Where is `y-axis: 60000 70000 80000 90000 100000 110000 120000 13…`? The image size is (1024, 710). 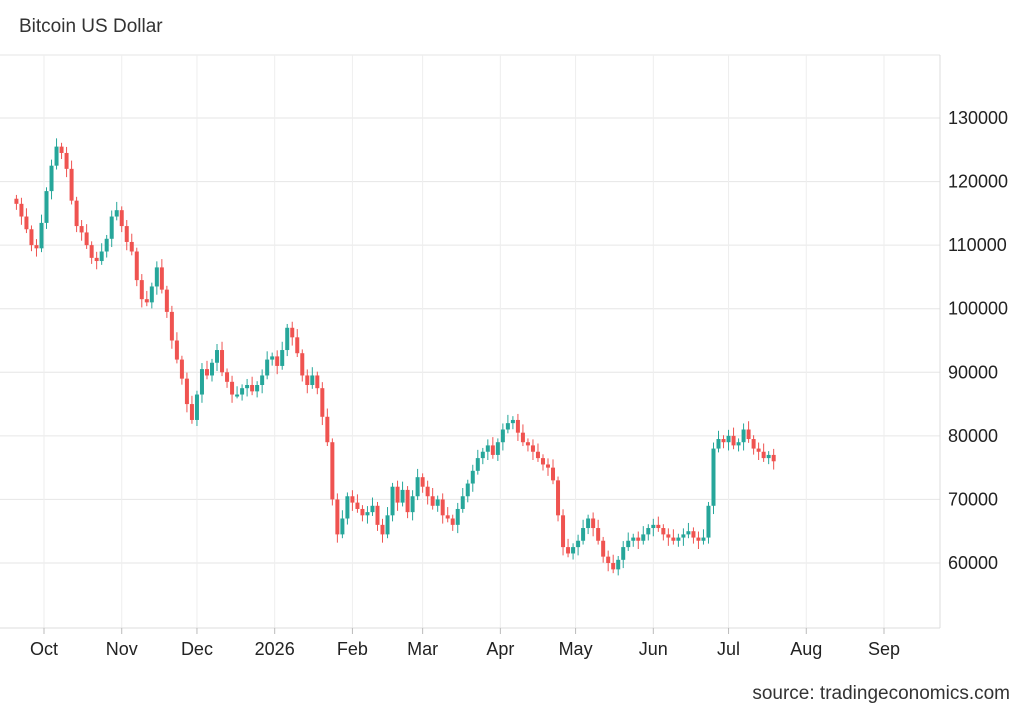 y-axis: 60000 70000 80000 90000 100000 110000 120000 13… is located at coordinates (978, 340).